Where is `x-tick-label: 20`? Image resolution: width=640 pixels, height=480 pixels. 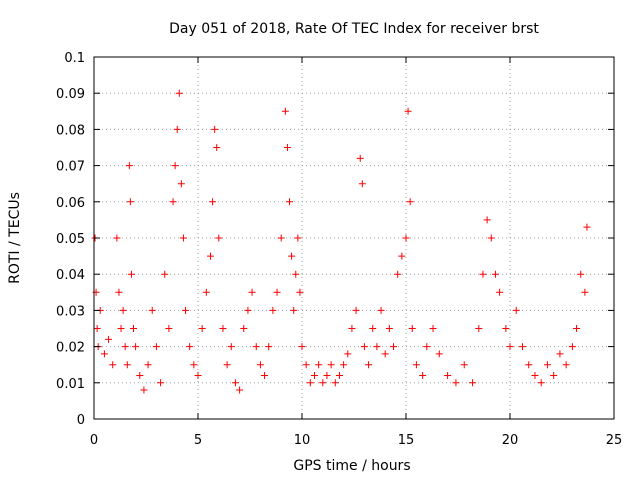 x-tick-label: 20 is located at coordinates (510, 440).